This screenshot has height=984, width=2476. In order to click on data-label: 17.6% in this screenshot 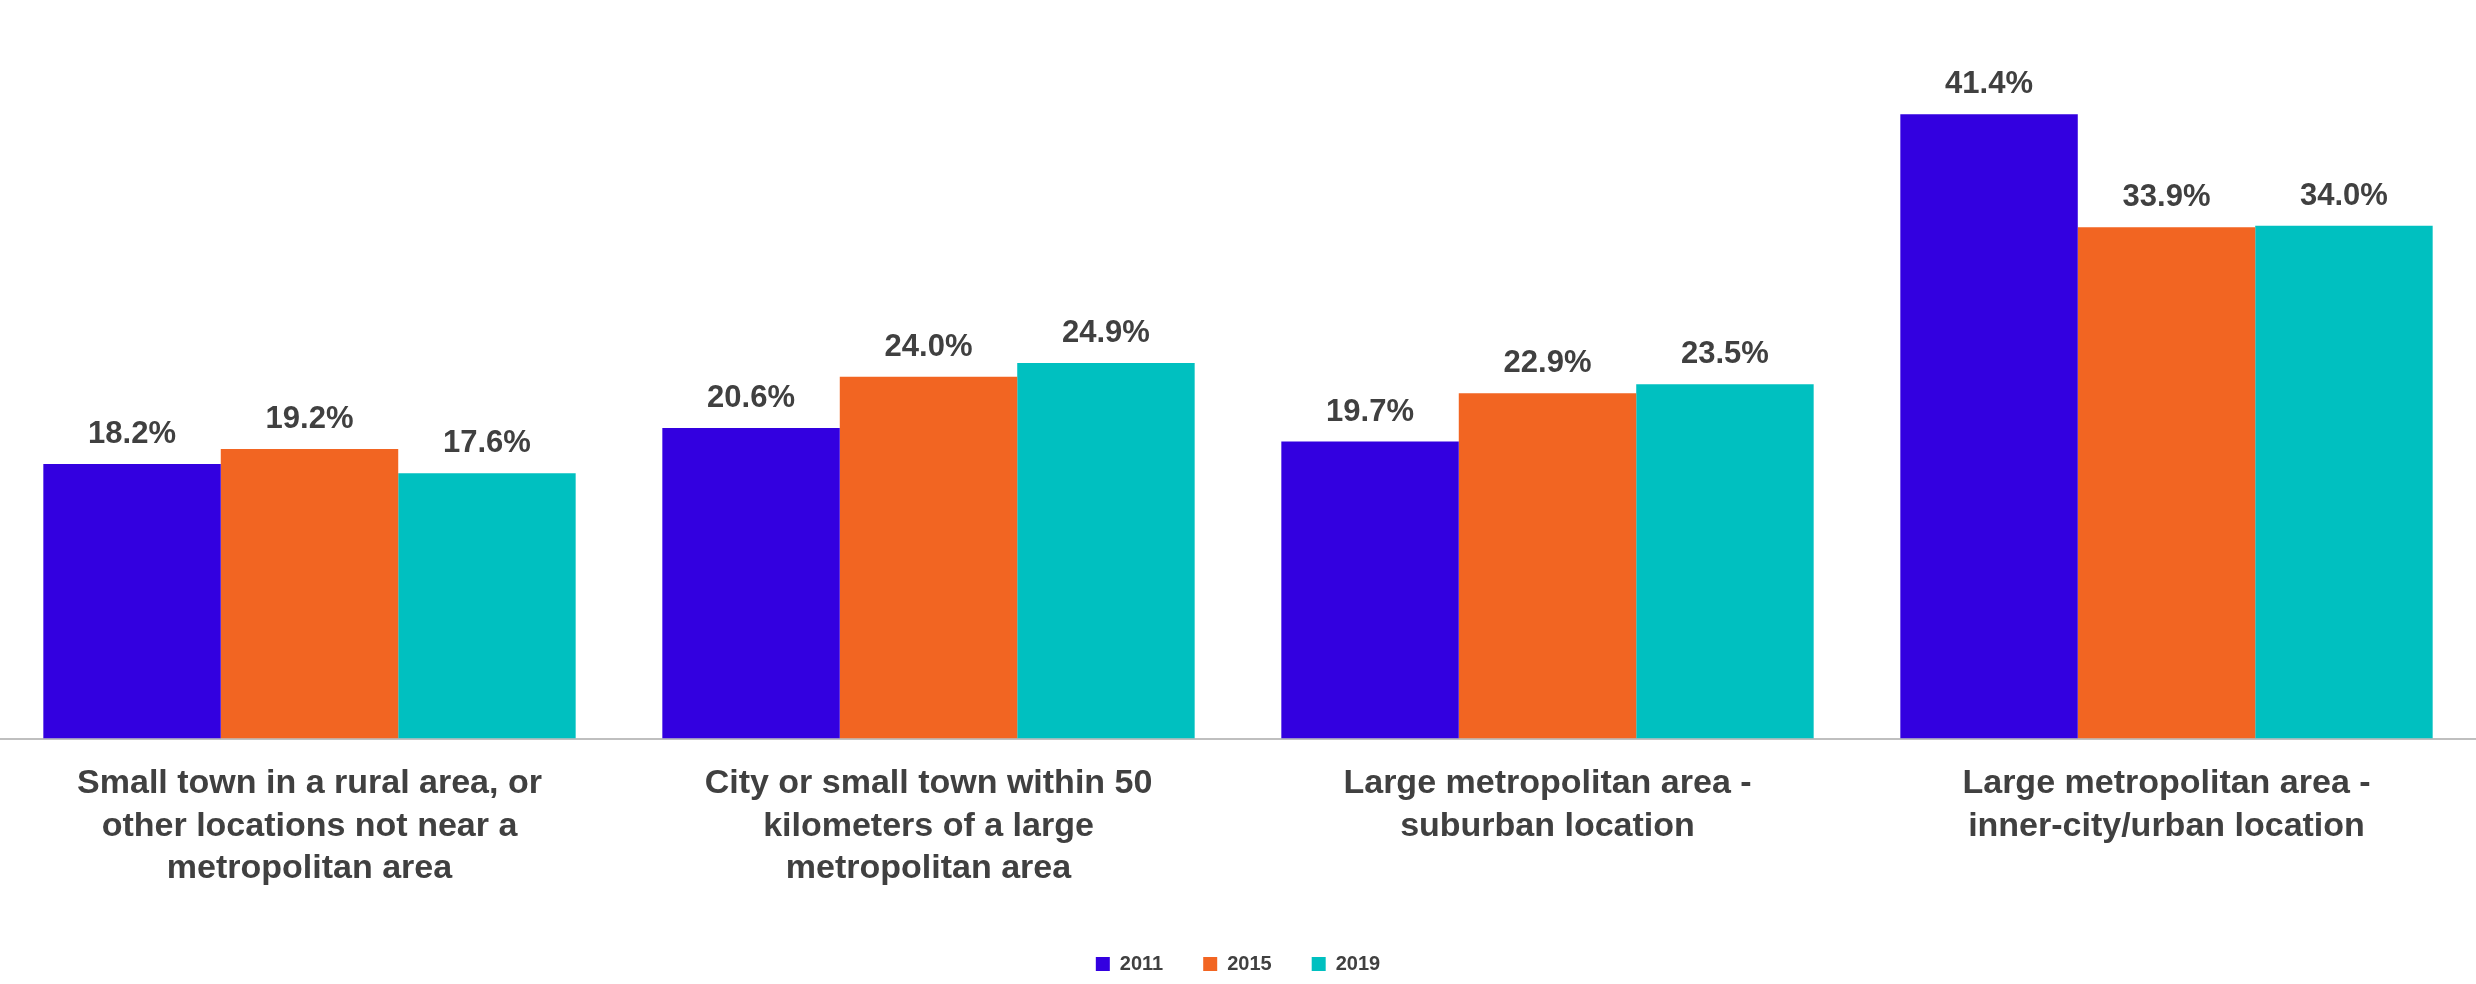, I will do `click(486, 442)`.